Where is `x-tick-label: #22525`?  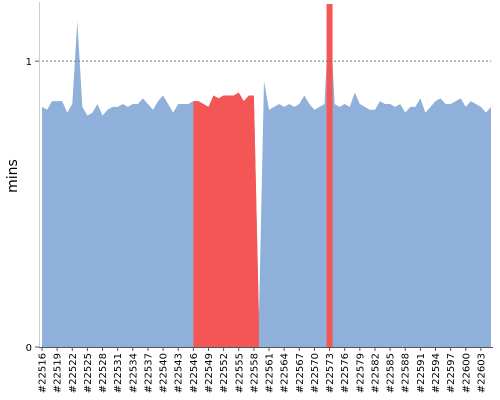 x-tick-label: #22525 is located at coordinates (88, 373).